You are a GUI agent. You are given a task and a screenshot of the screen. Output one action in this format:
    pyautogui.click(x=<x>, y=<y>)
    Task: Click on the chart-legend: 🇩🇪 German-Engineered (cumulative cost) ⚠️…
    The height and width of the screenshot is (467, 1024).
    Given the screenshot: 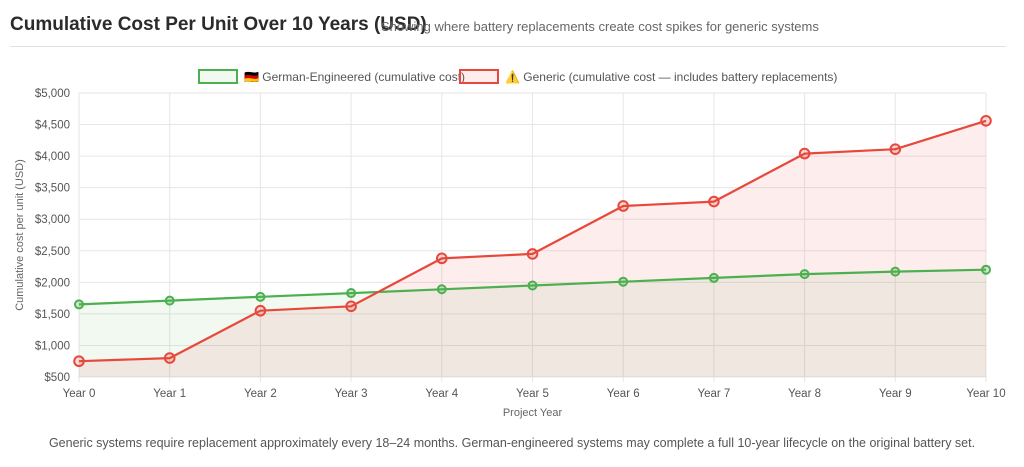 What is the action you would take?
    pyautogui.click(x=517, y=76)
    